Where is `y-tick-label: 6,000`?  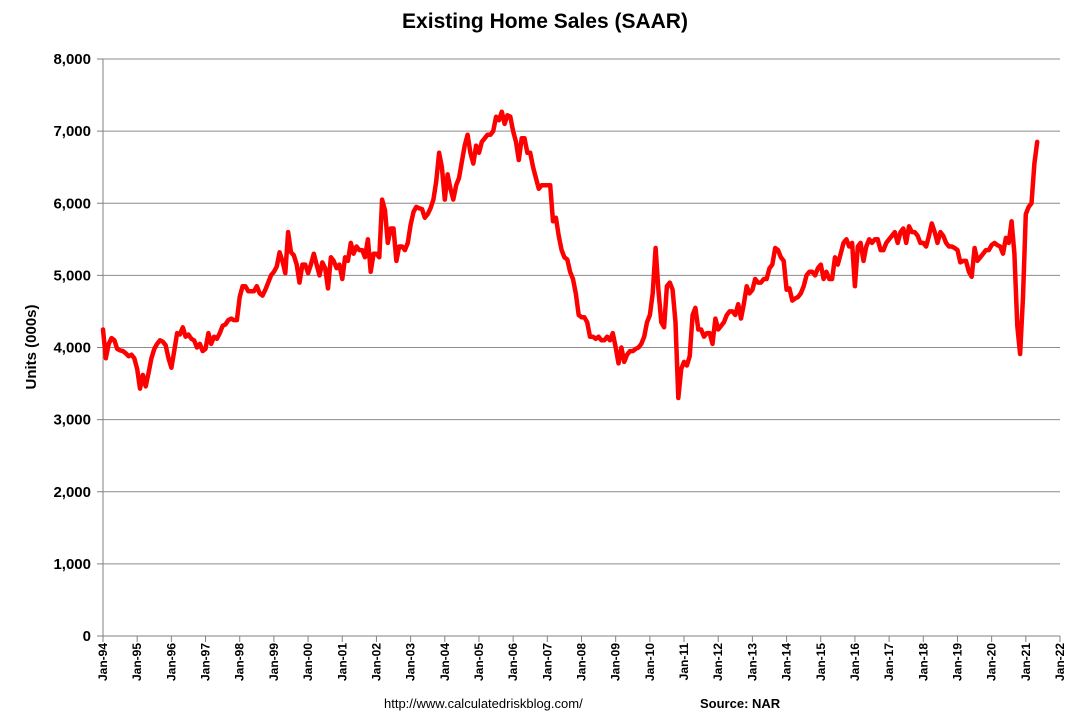
y-tick-label: 6,000 is located at coordinates (72, 203).